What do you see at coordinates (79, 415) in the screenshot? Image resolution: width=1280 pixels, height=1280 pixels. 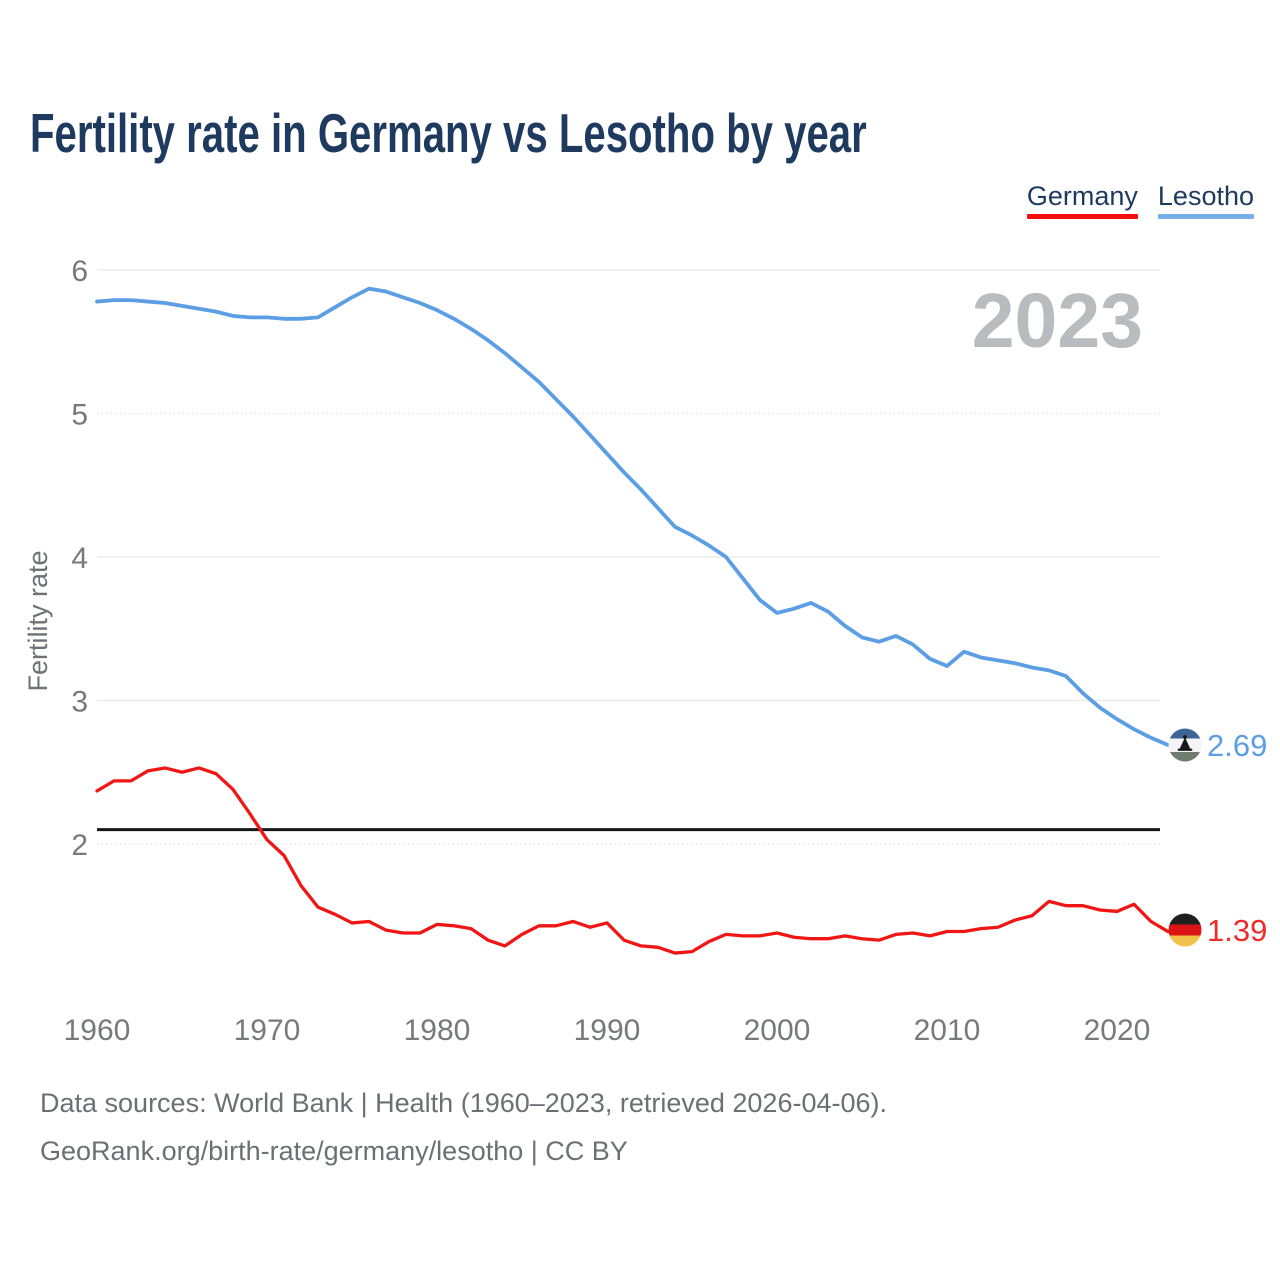 I see `y-tick-5: 5` at bounding box center [79, 415].